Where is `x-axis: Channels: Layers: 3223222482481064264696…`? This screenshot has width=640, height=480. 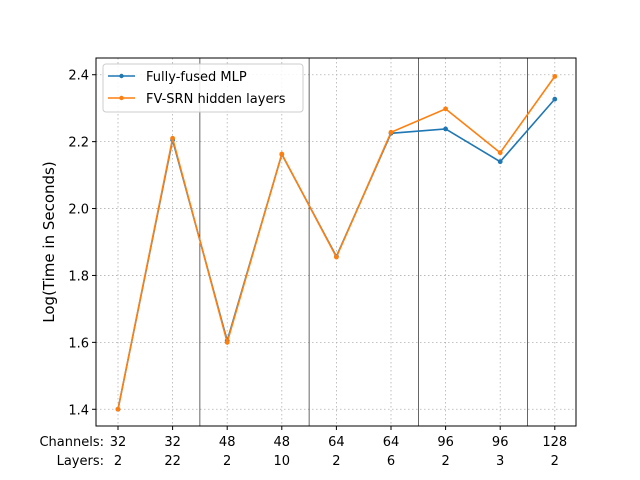
x-axis: Channels: Layers: 3223222482481064264696… is located at coordinates (303, 447).